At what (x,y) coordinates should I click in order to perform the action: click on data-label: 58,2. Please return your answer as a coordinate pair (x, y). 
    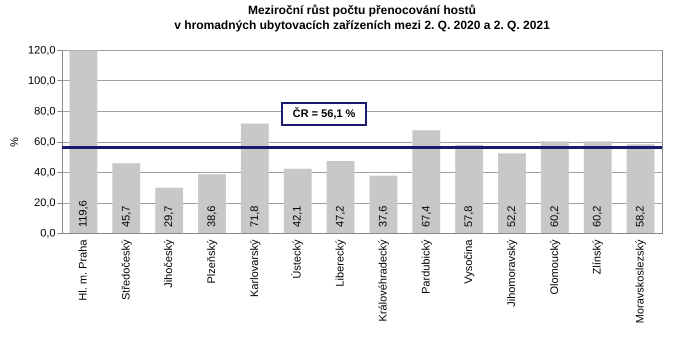
    Looking at the image, I should click on (640, 216).